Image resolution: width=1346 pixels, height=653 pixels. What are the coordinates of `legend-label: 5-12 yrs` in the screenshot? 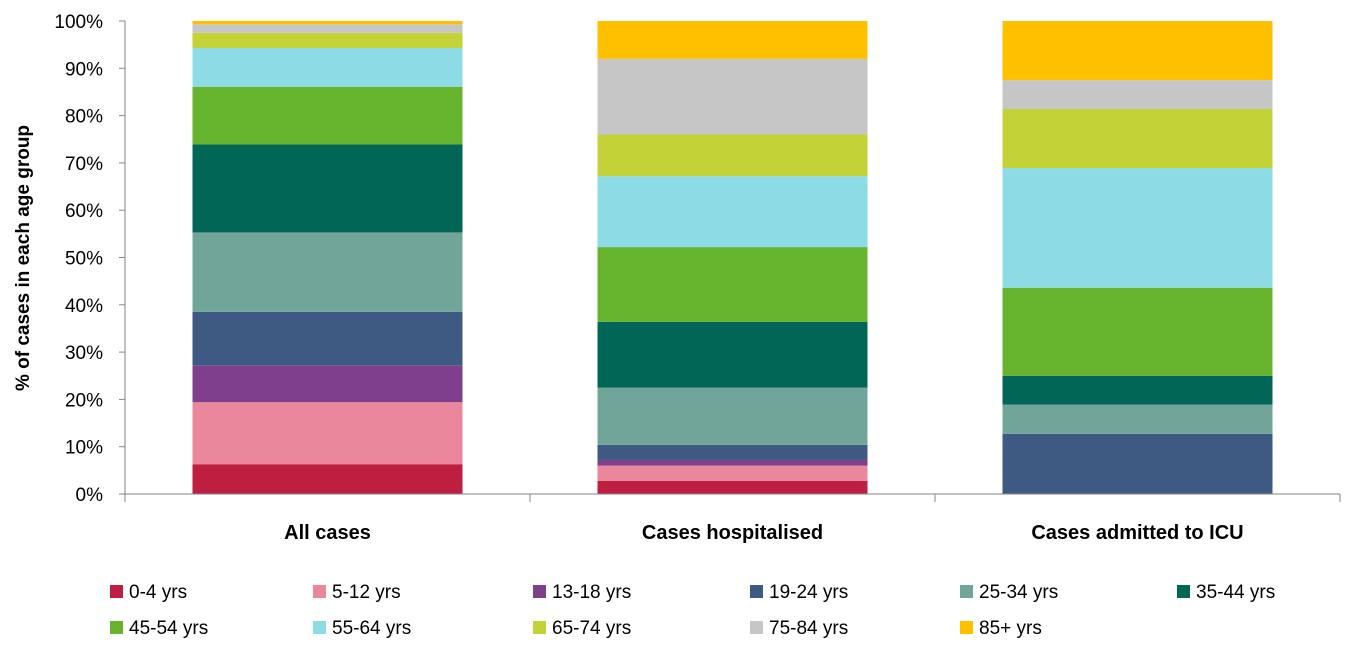 It's located at (366, 592).